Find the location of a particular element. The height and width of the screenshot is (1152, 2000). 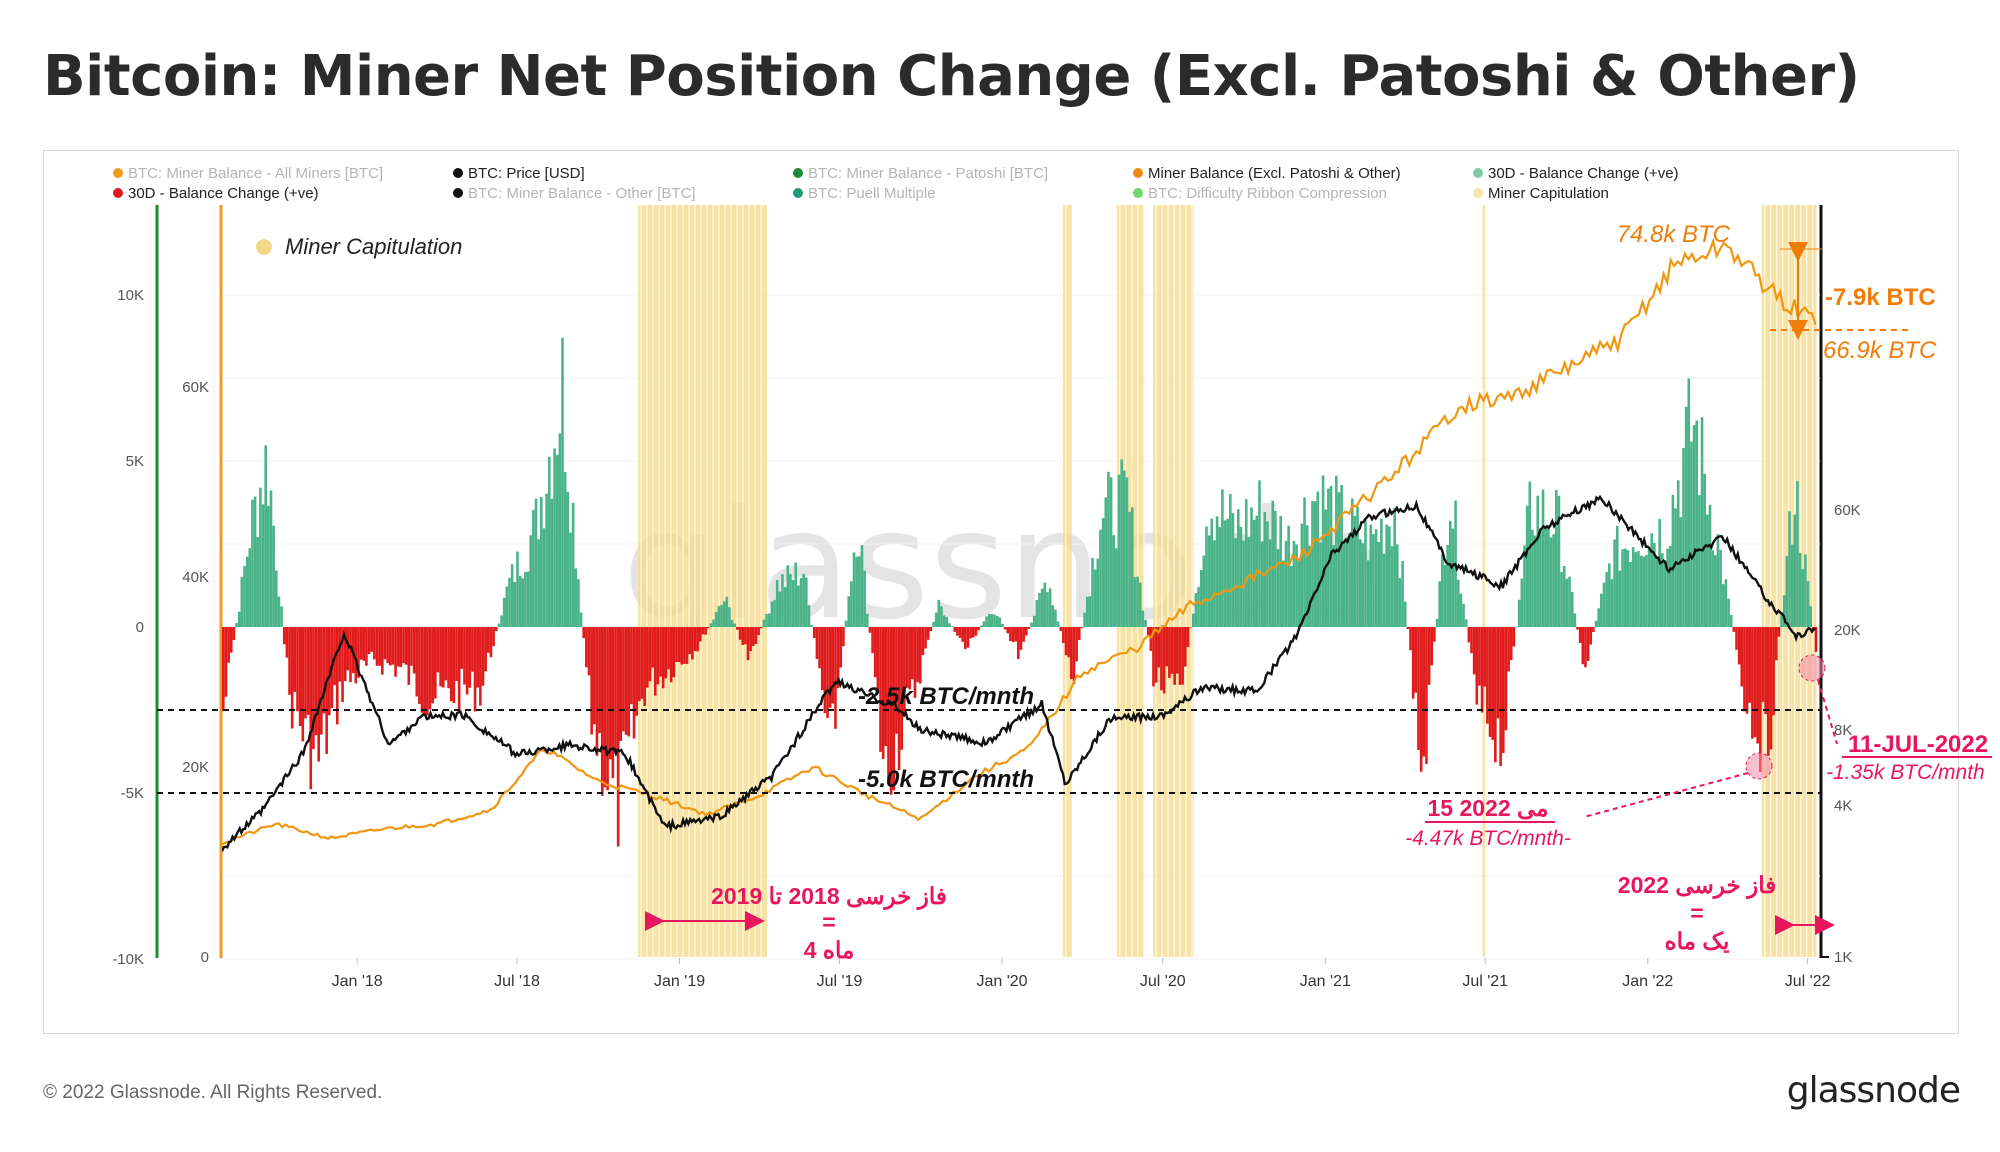

x-tick-label: Jan '21 is located at coordinates (1325, 981).